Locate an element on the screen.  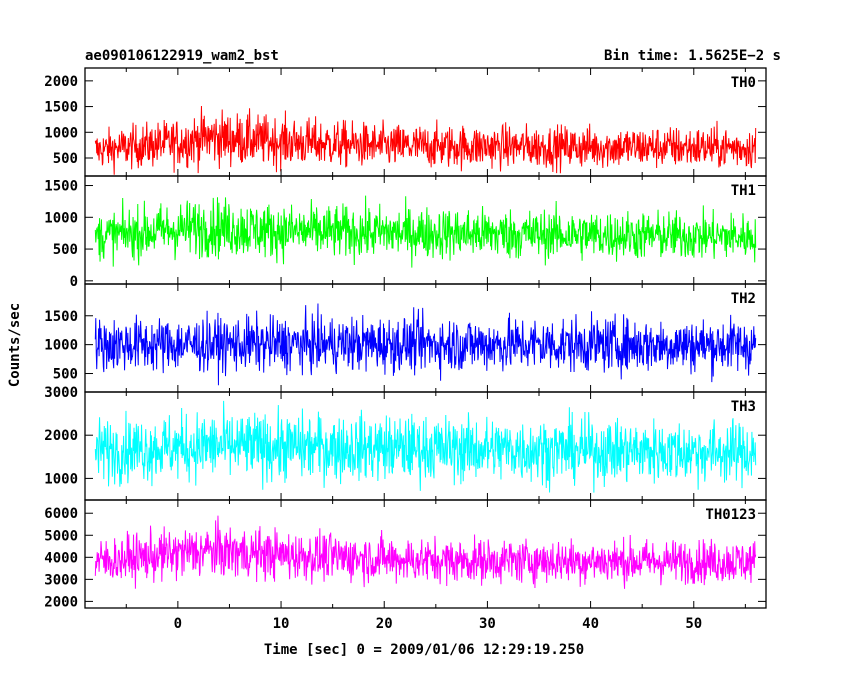
panel-th0123-frame is located at coordinates (425, 554).